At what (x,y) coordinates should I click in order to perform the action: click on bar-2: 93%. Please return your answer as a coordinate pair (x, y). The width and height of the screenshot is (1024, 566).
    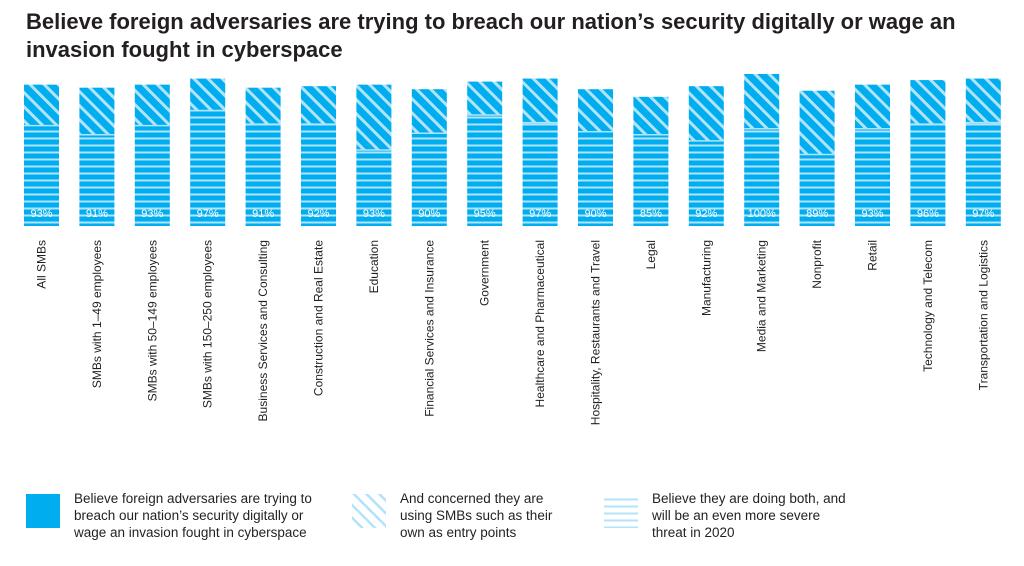
    Looking at the image, I should click on (152, 155).